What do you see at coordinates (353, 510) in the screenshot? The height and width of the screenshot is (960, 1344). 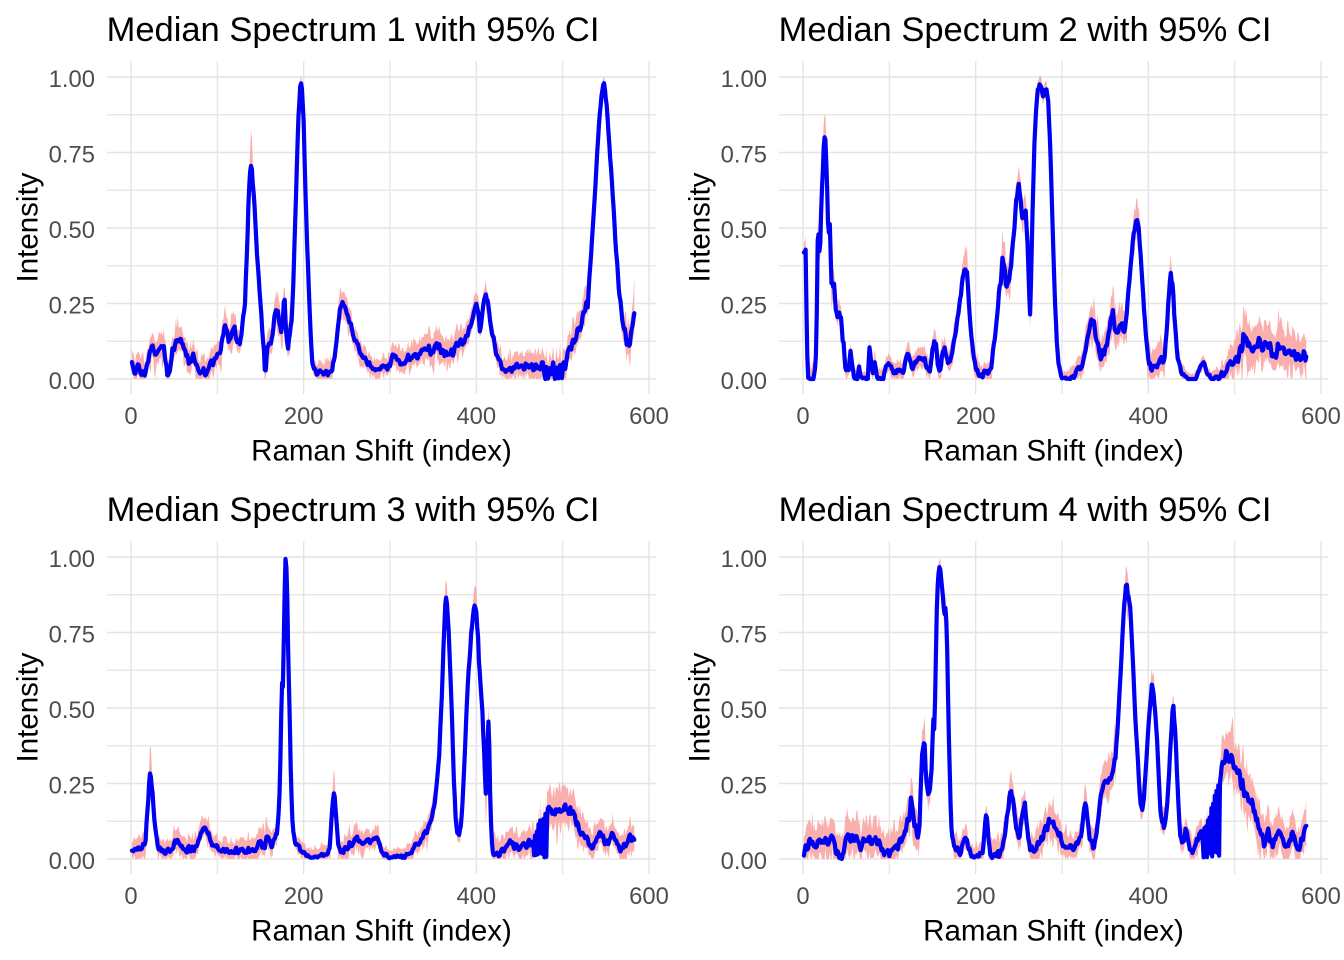 I see `svg-text: Median Spectrum 3 with 95% CI` at bounding box center [353, 510].